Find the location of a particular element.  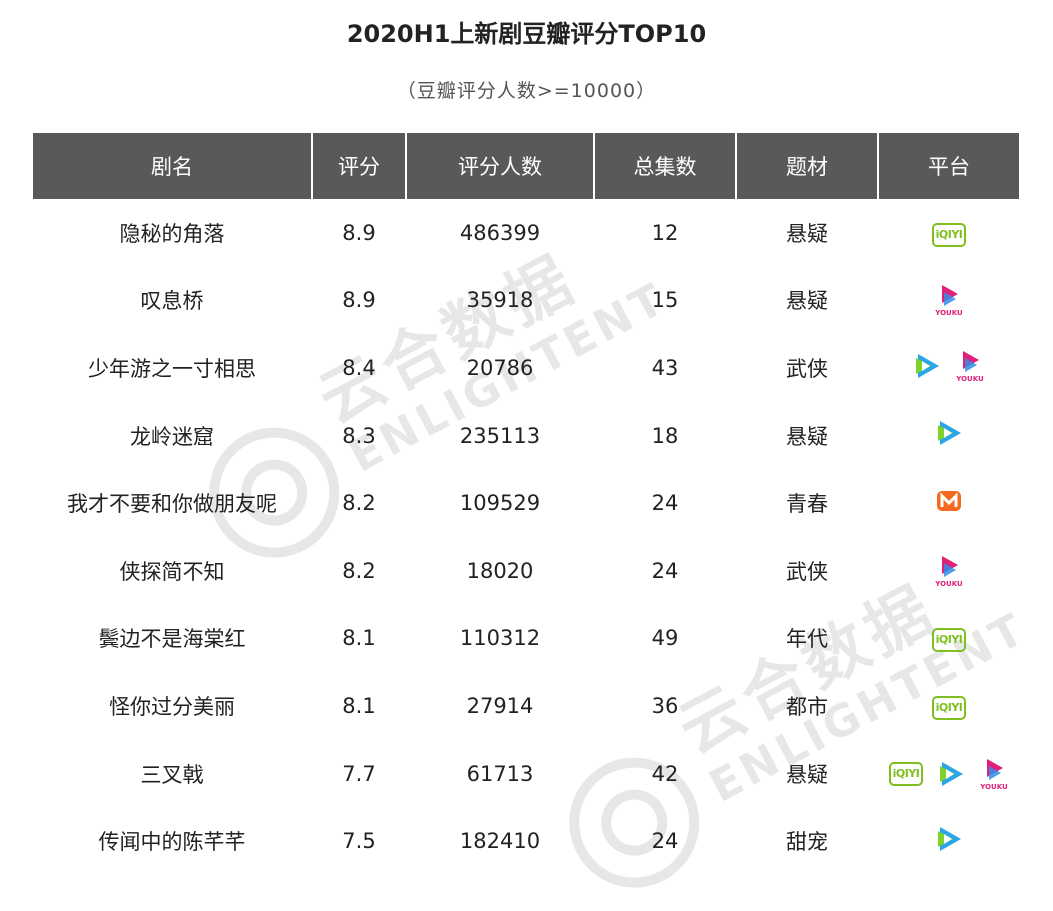

cell-genre: 年代 is located at coordinates (807, 639).